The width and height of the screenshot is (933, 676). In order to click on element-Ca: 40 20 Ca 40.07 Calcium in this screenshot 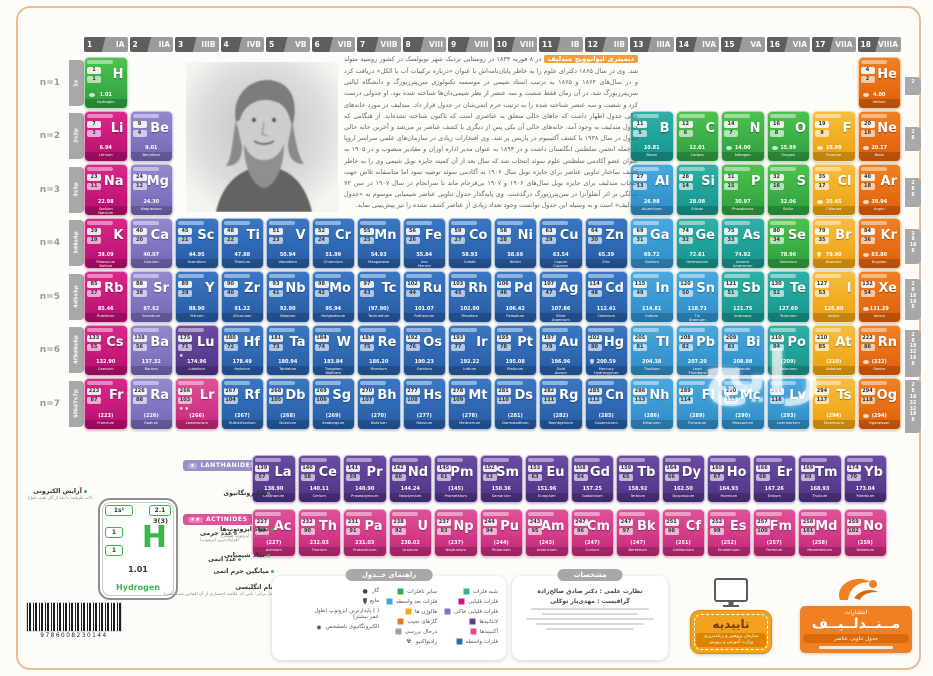, I will do `click(151, 243)`.